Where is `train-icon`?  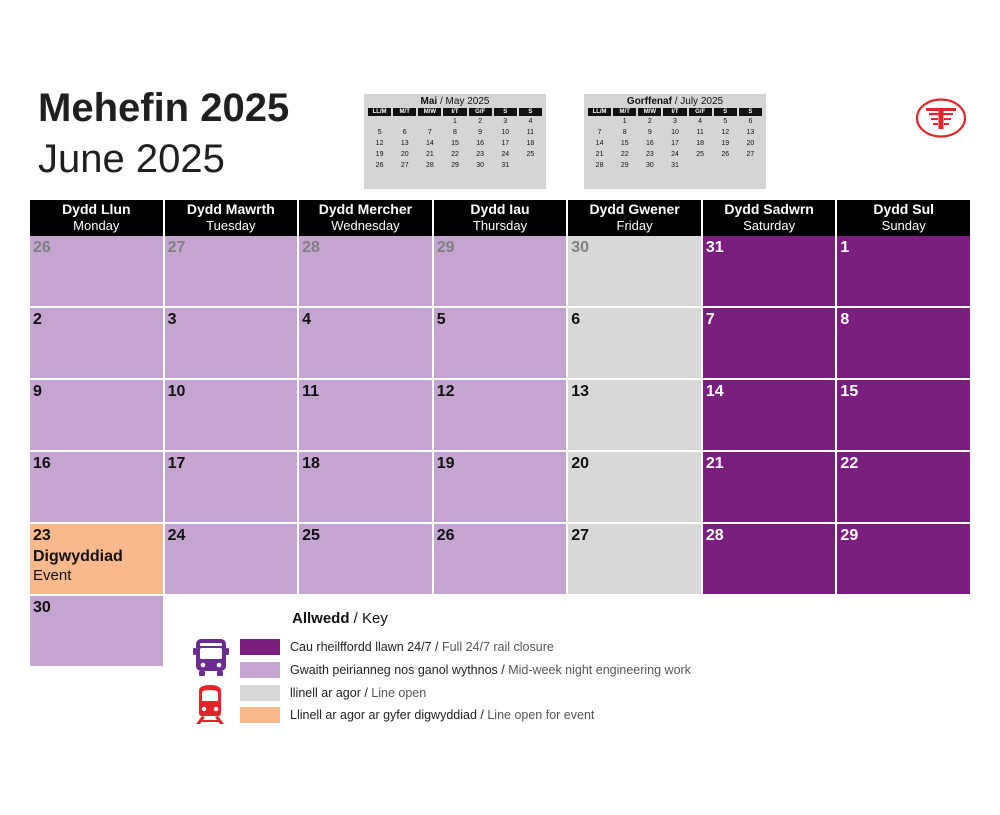 train-icon is located at coordinates (210, 704).